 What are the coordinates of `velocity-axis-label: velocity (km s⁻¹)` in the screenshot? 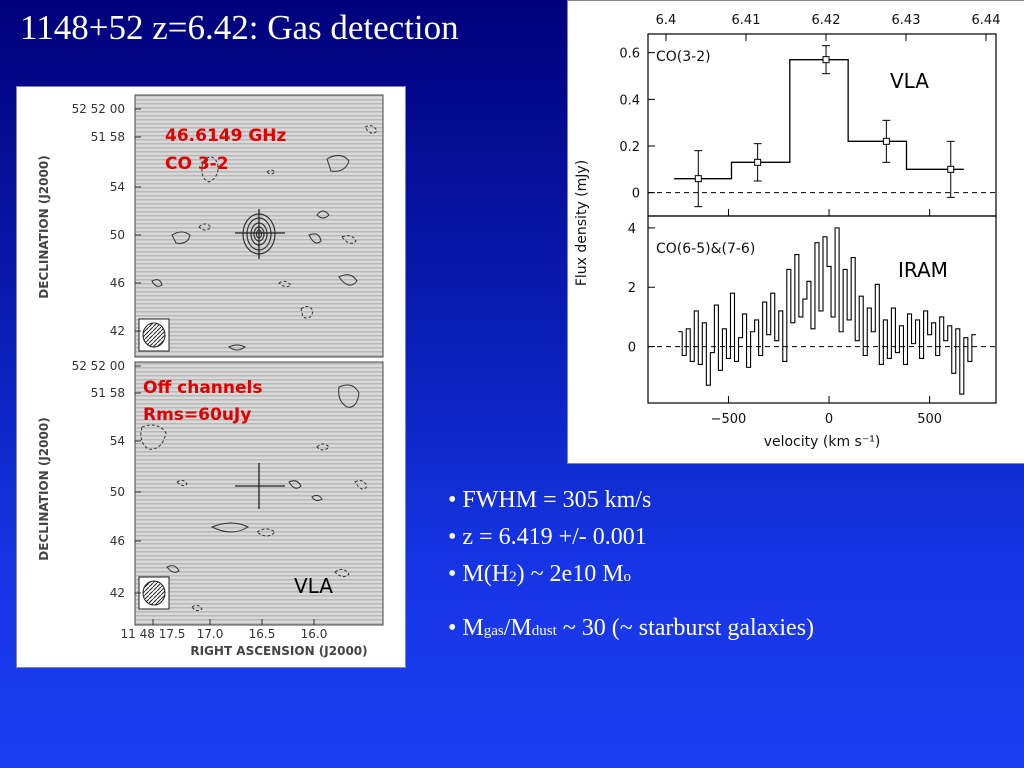 It's located at (822, 442).